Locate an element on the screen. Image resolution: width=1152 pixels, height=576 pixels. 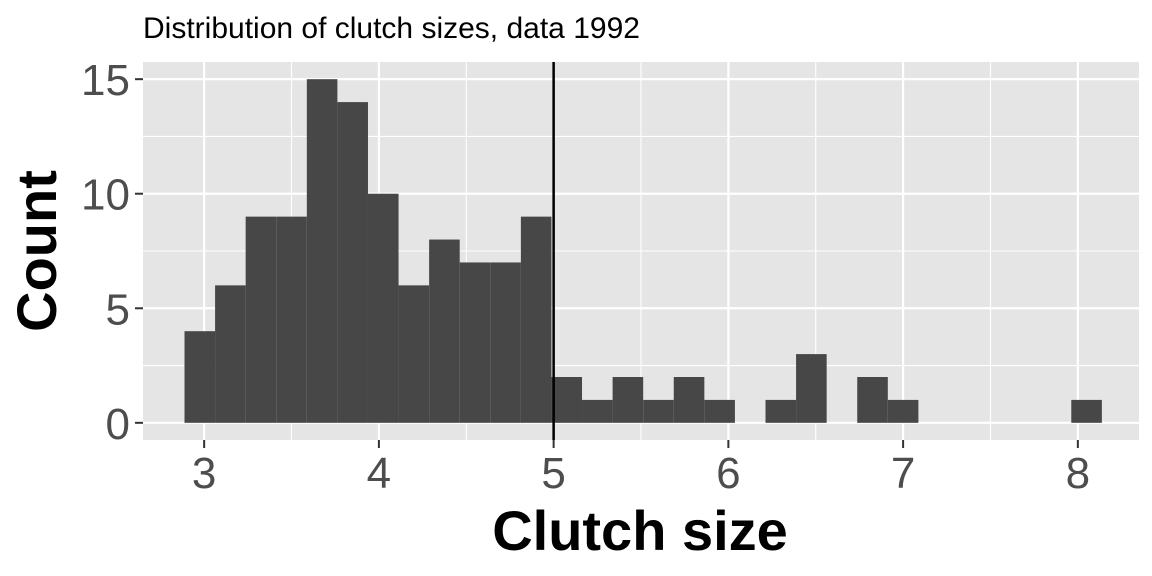
y-axis: 0 5 10 15 is located at coordinates (112, 252).